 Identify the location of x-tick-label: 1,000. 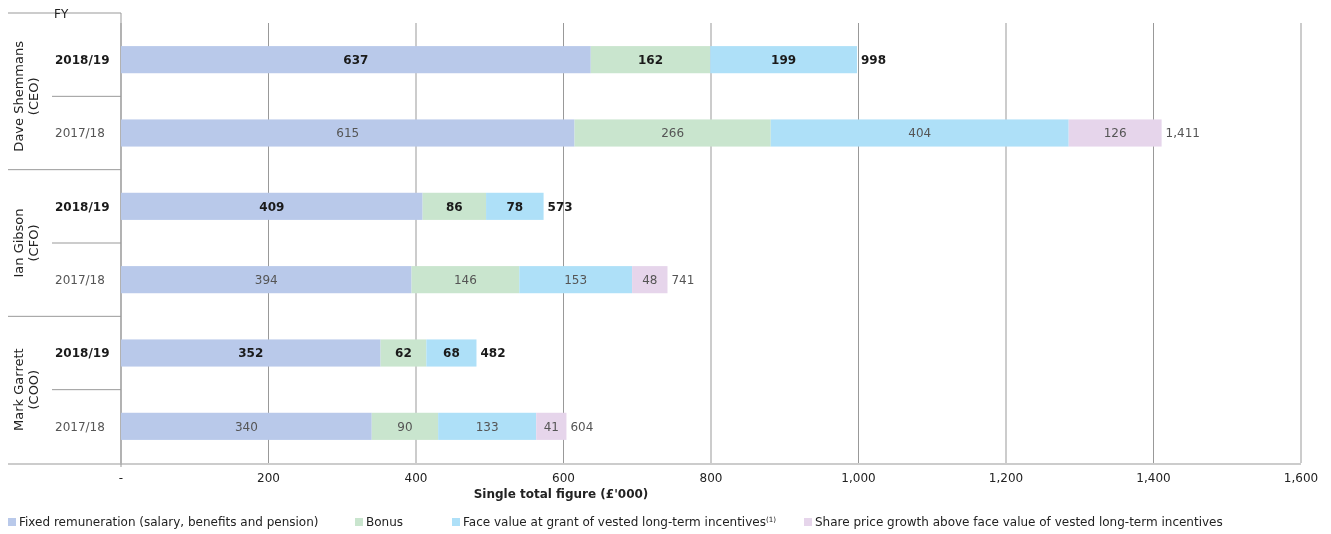
(858, 478).